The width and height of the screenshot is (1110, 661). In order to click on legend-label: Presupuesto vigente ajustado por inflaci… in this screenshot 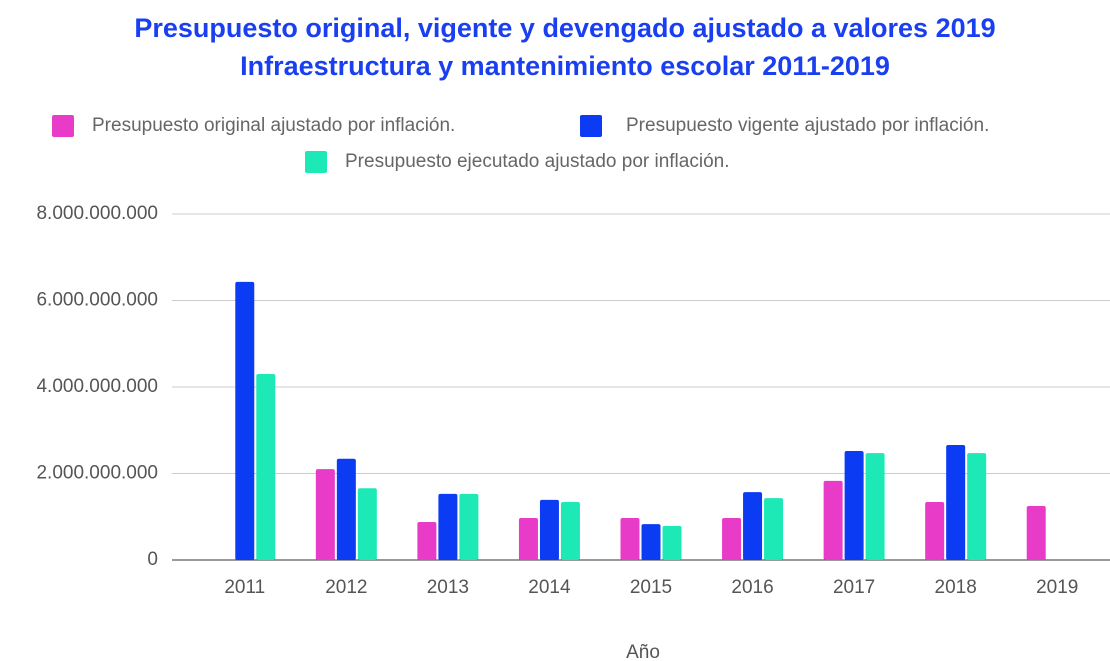, I will do `click(807, 125)`.